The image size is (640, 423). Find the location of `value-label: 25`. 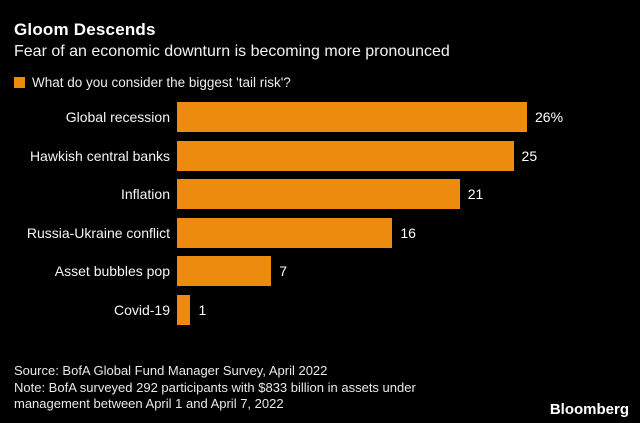

value-label: 25 is located at coordinates (529, 155).